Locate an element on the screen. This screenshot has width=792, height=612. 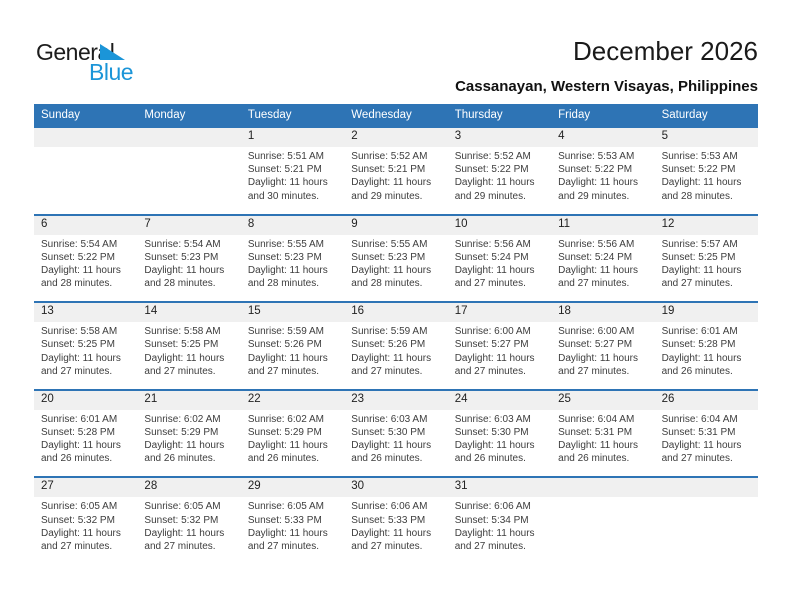
day-number: 5 is located at coordinates (664, 136).